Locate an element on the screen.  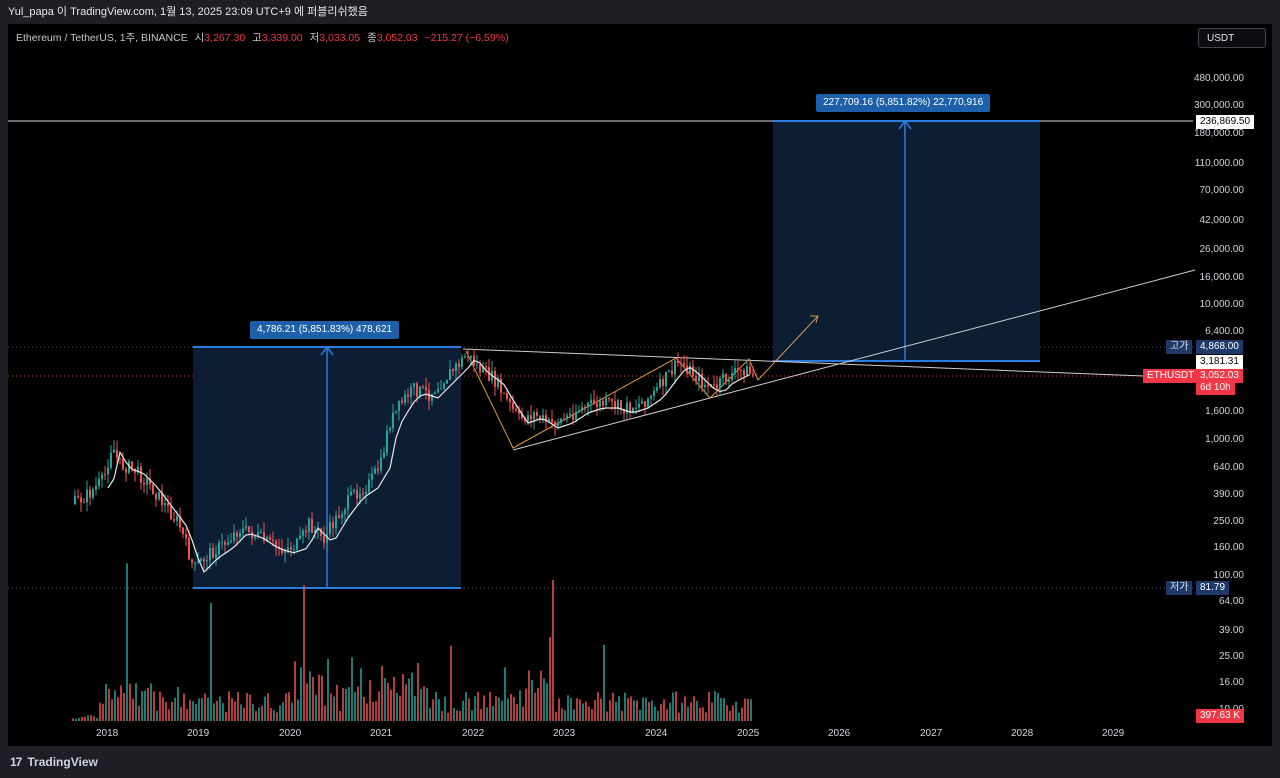
currency-button: USDT is located at coordinates (1232, 38).